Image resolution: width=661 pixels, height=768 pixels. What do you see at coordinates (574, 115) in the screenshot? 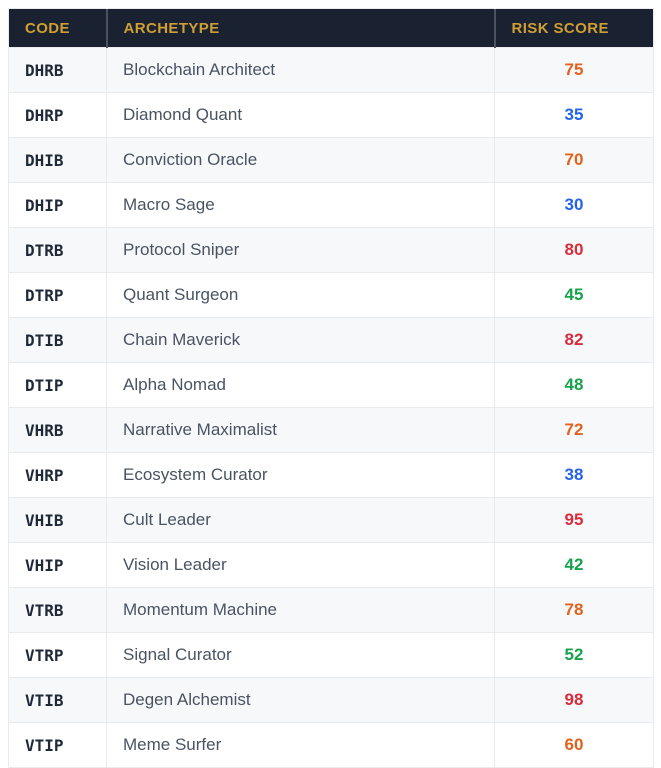
I see `risk-score-cell: 35` at bounding box center [574, 115].